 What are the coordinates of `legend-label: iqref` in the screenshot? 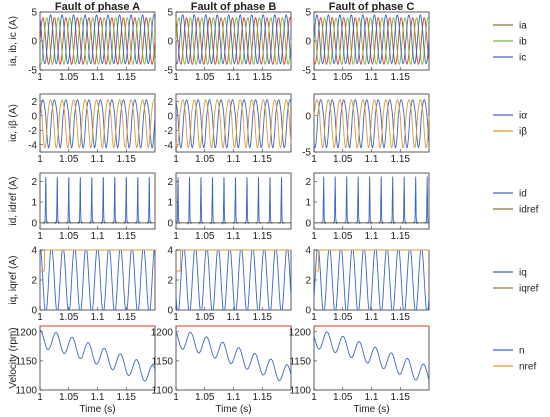 It's located at (529, 289).